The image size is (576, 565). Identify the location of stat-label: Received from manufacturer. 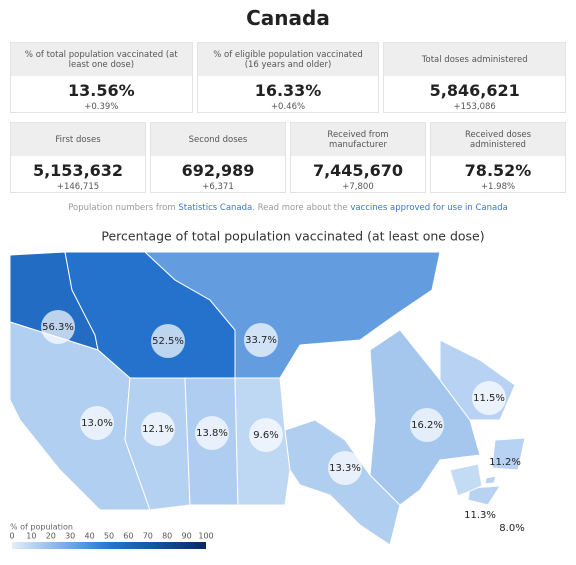
(358, 139).